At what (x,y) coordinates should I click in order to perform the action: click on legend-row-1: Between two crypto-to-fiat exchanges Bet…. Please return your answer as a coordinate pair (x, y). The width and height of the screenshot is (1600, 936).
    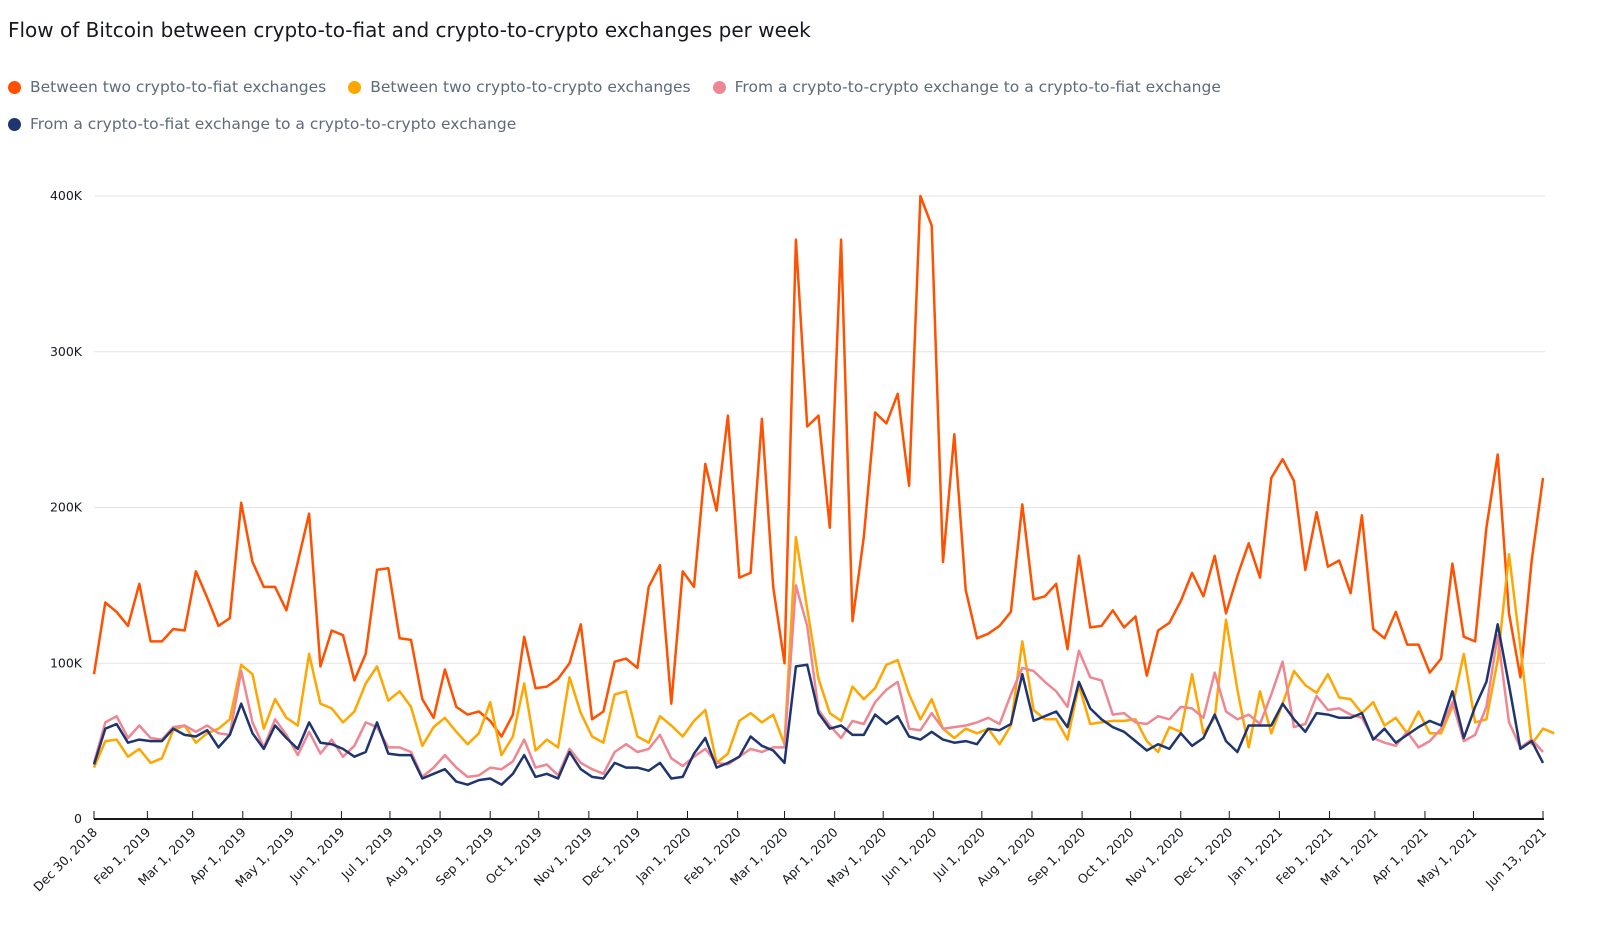
    Looking at the image, I should click on (788, 87).